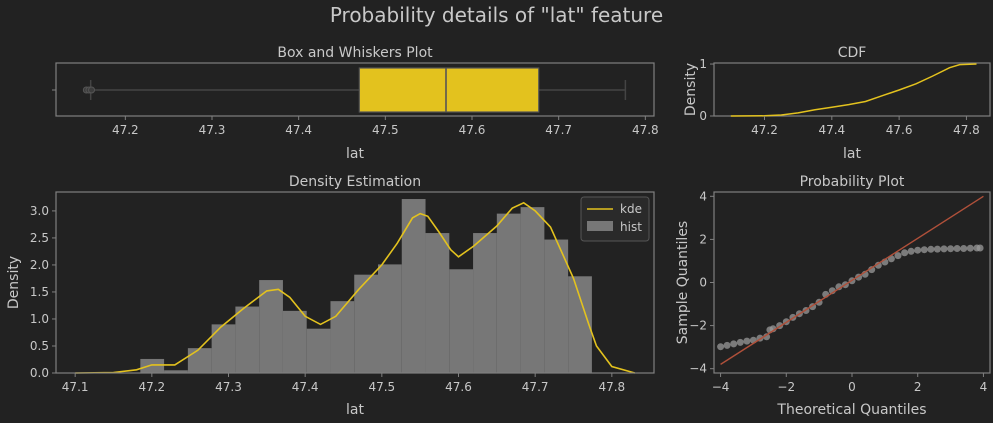 The image size is (993, 423). What do you see at coordinates (611, 387) in the screenshot?
I see `density-xtick-label: 47.8` at bounding box center [611, 387].